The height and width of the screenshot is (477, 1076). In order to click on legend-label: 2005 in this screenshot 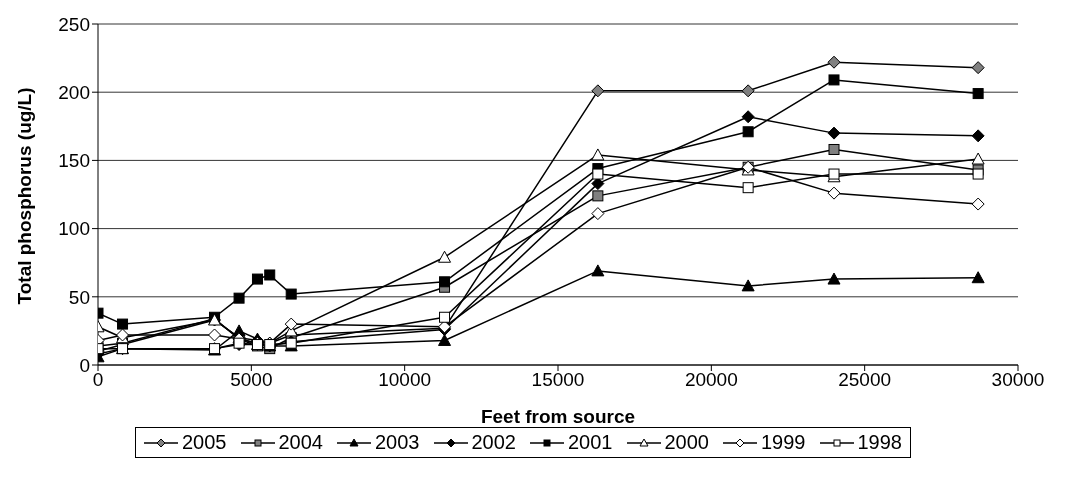, I will do `click(204, 442)`.